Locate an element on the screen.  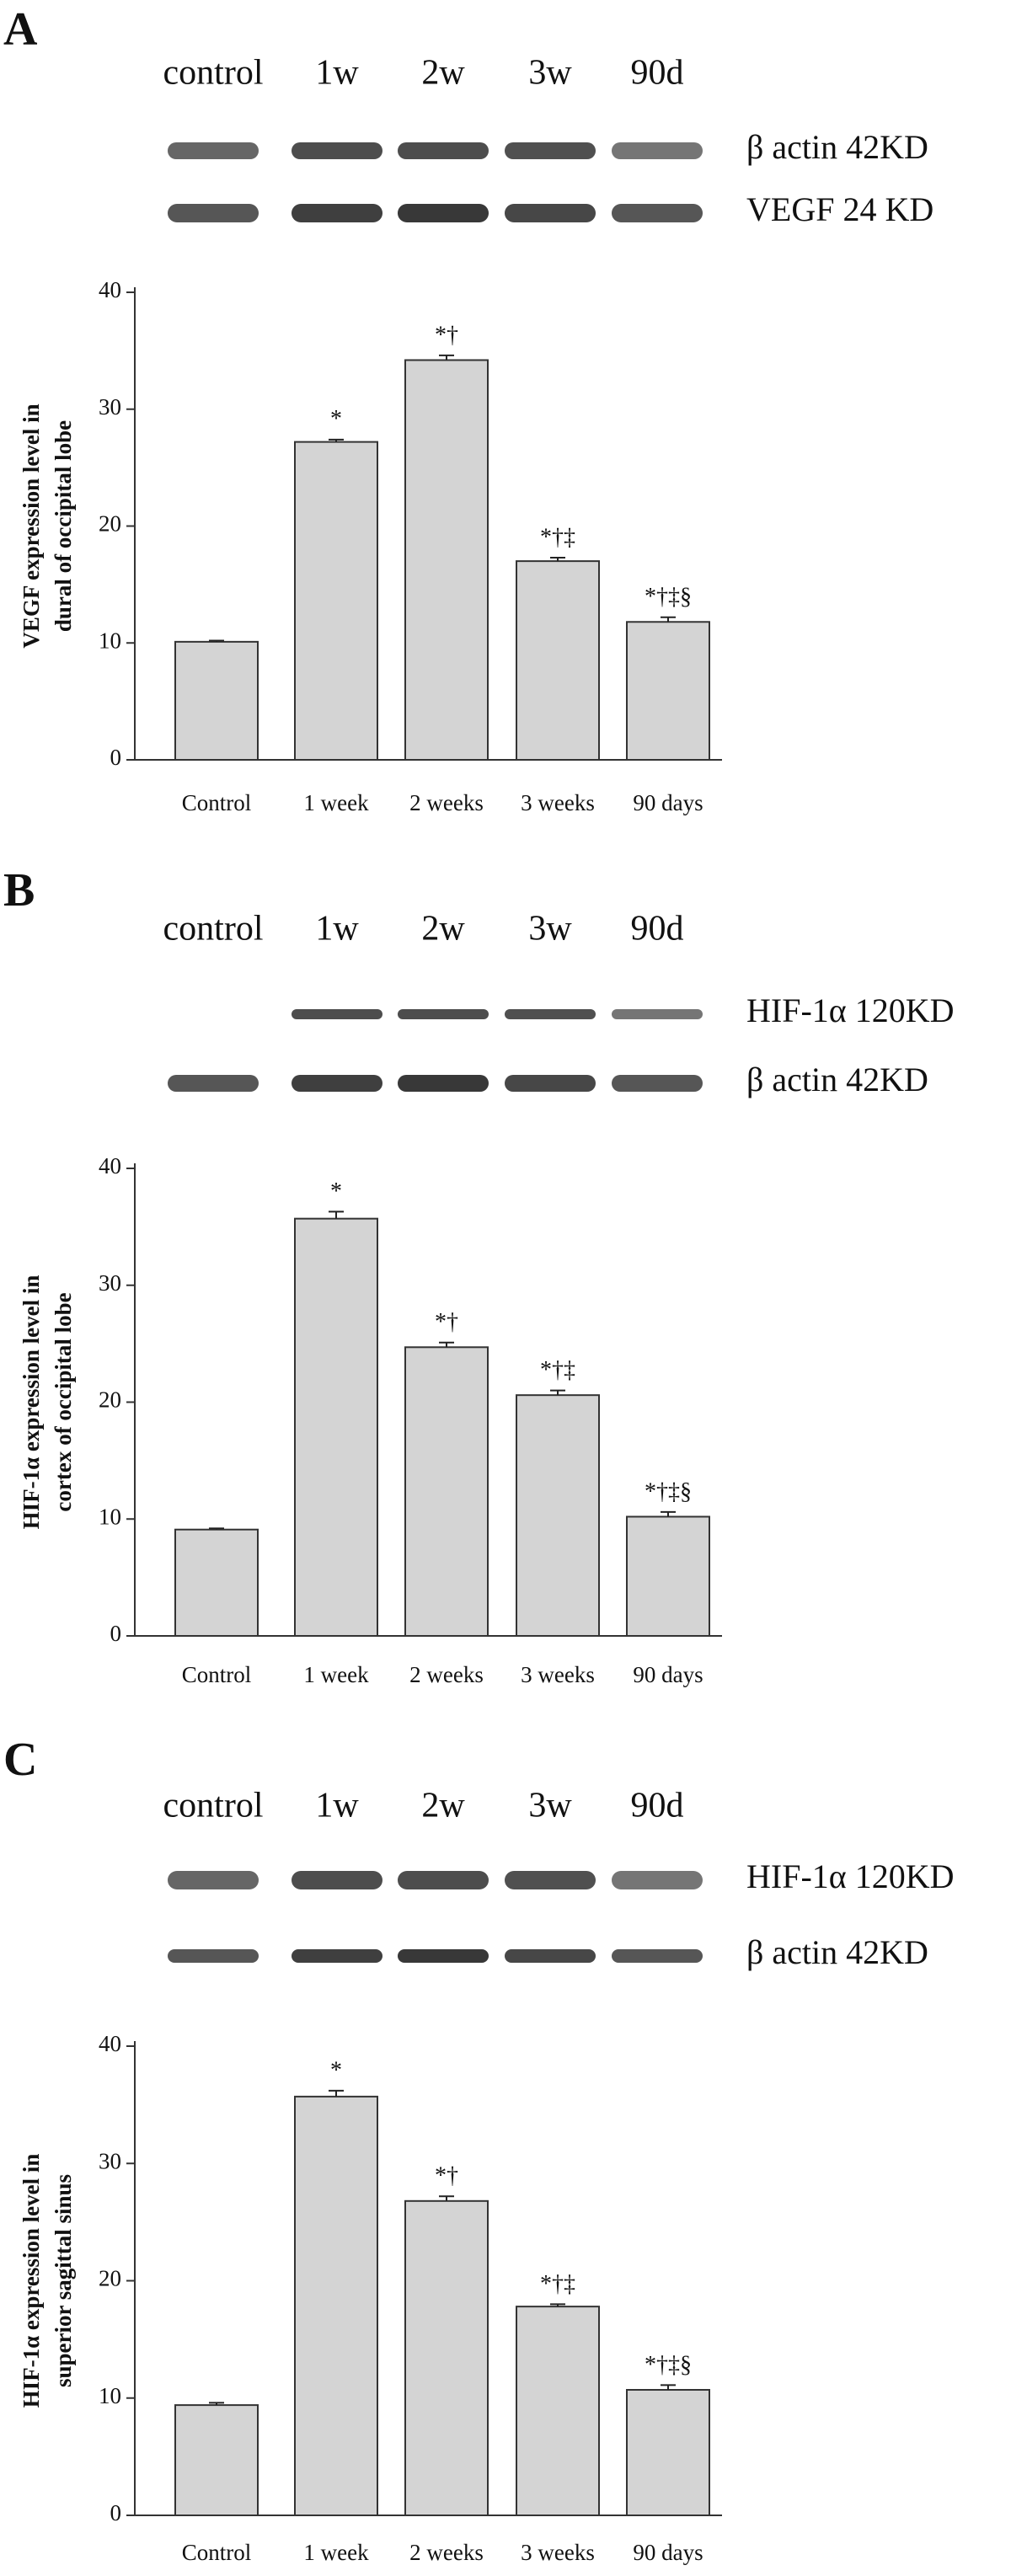
band-label: VEGF 24 KD is located at coordinates (839, 209).